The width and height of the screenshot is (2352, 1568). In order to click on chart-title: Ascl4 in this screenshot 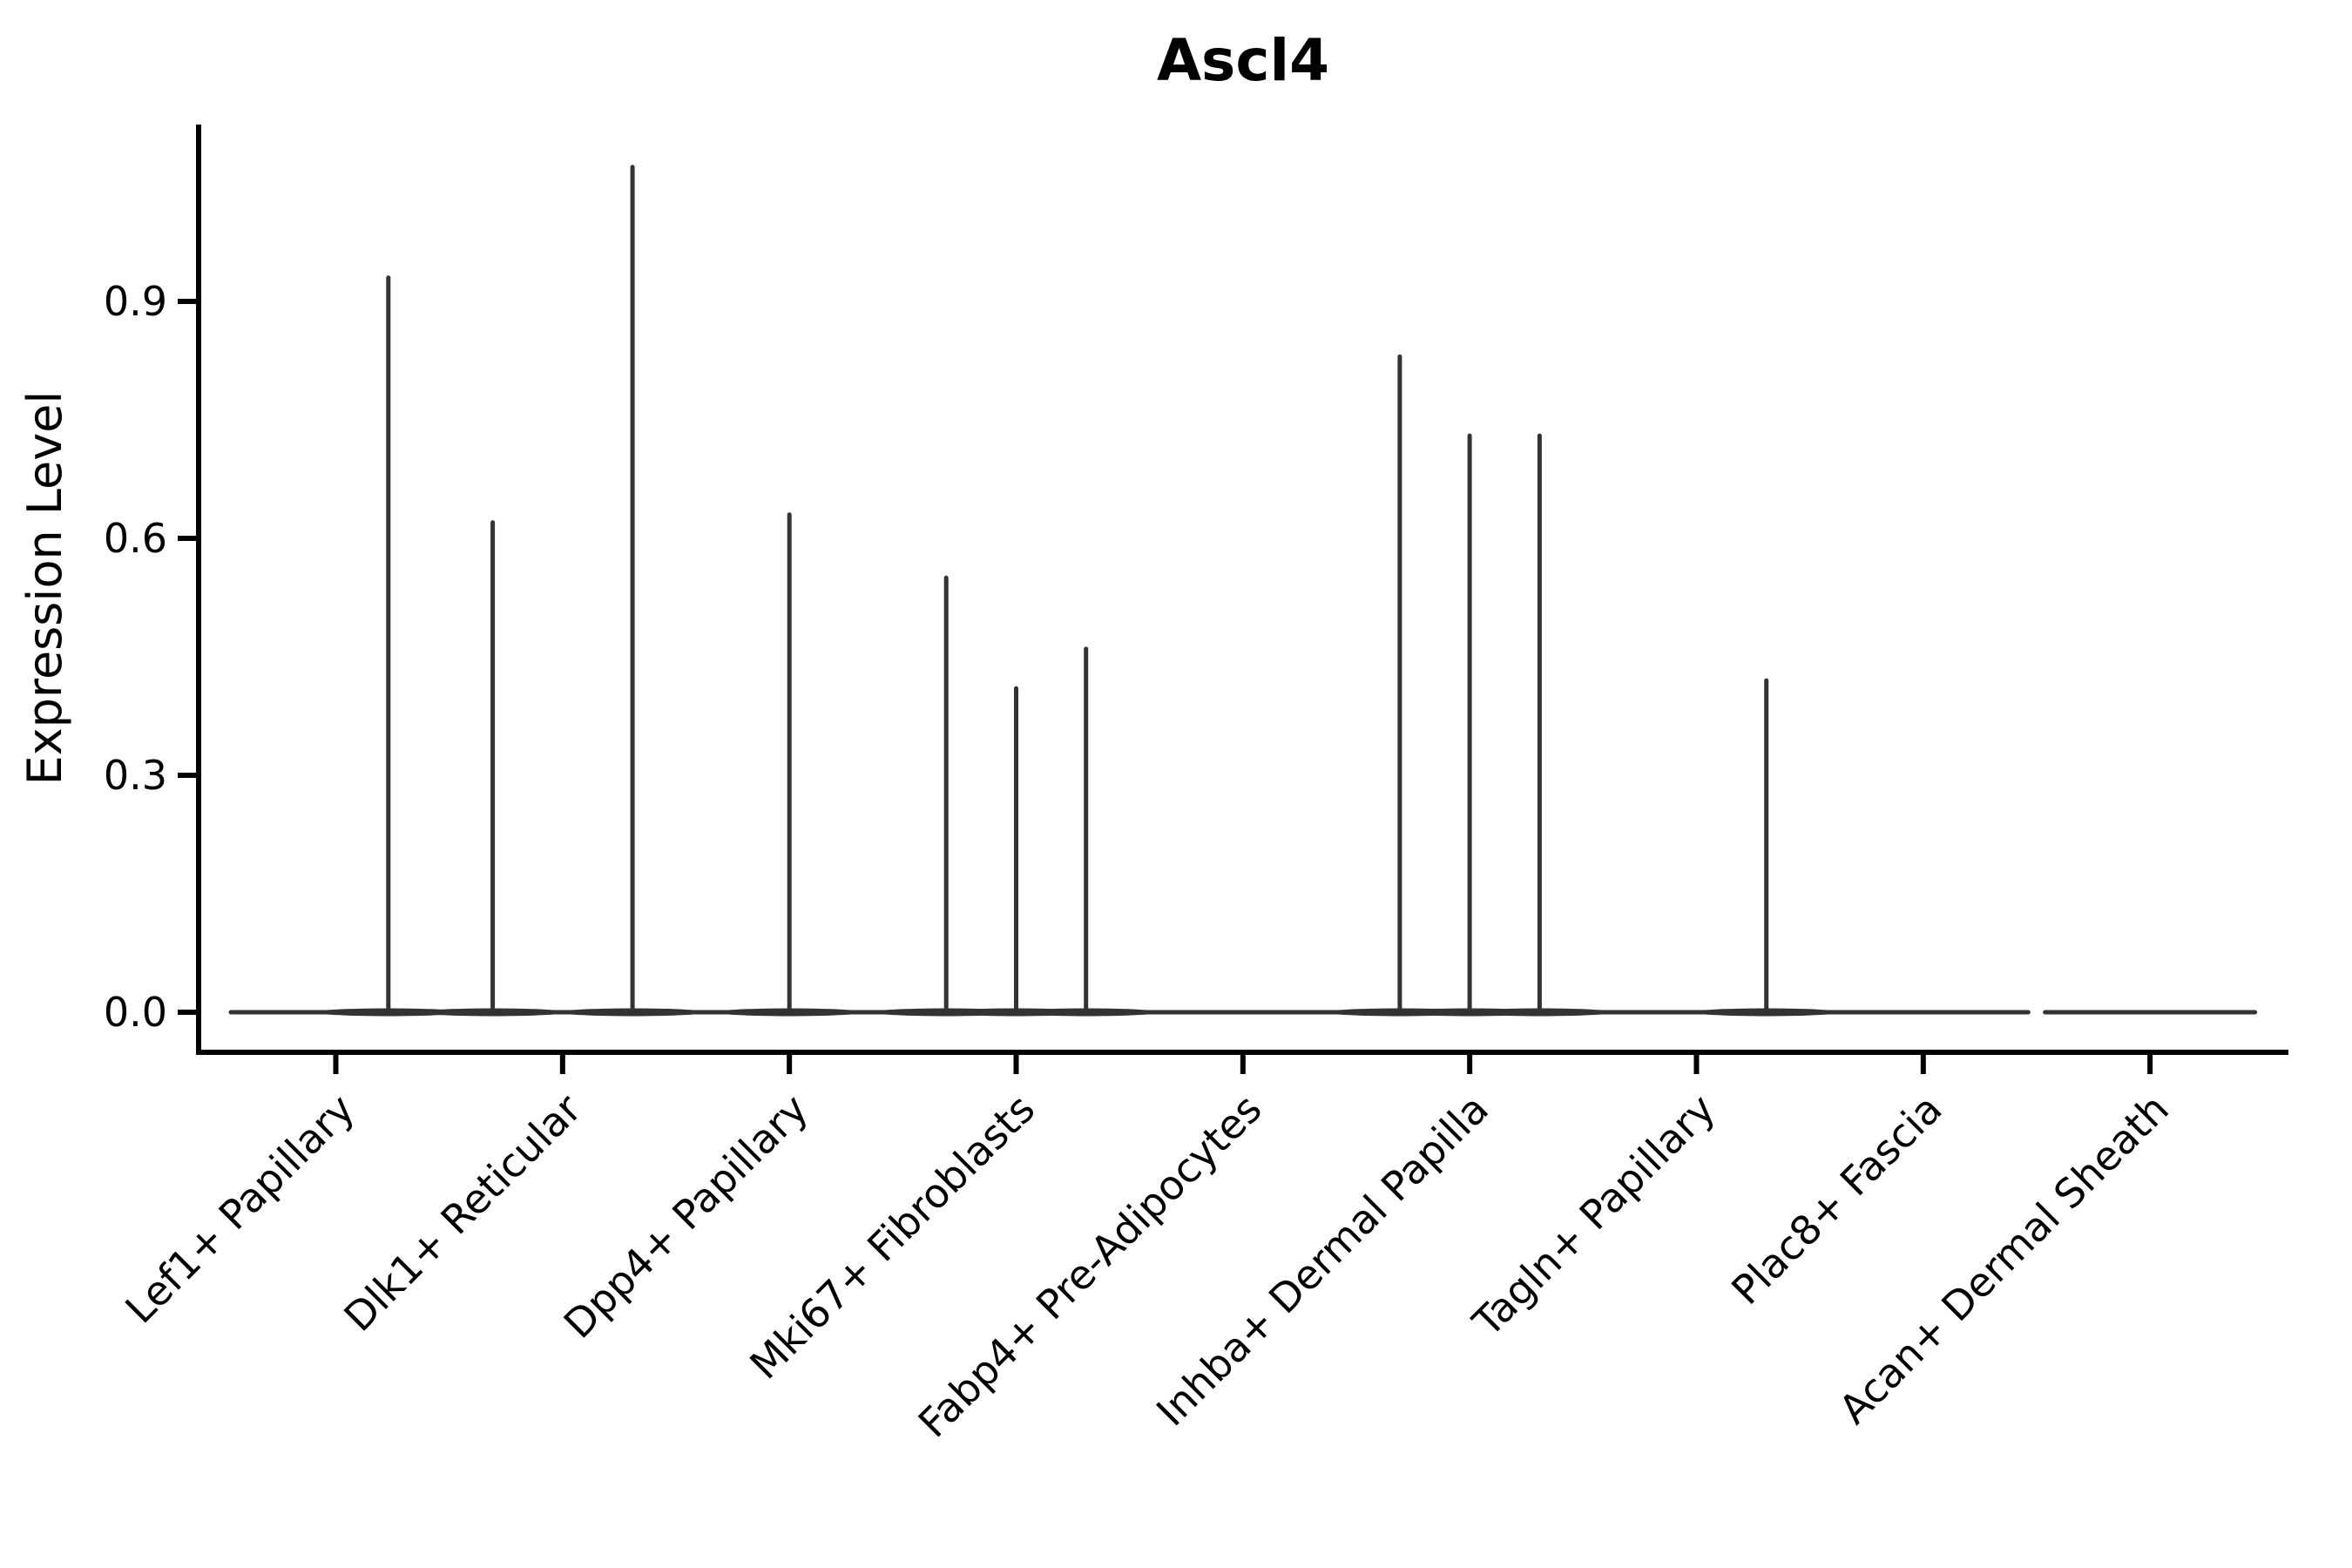, I will do `click(1243, 61)`.